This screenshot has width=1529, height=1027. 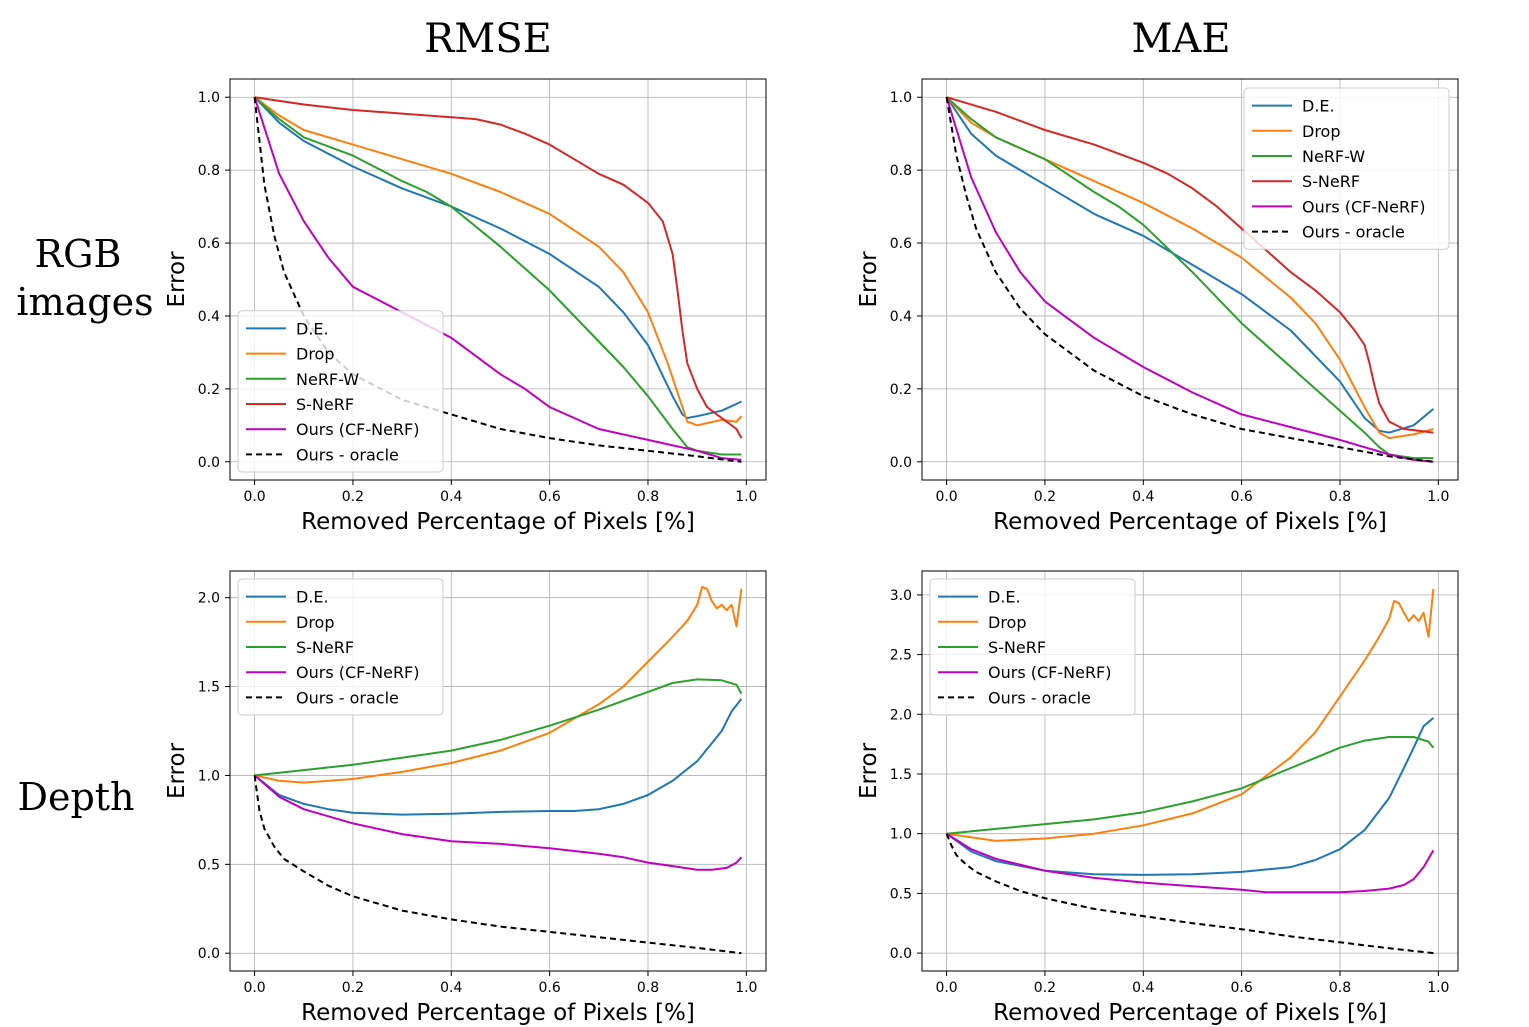 I want to click on column-title-rmse: RMSE, so click(x=488, y=39).